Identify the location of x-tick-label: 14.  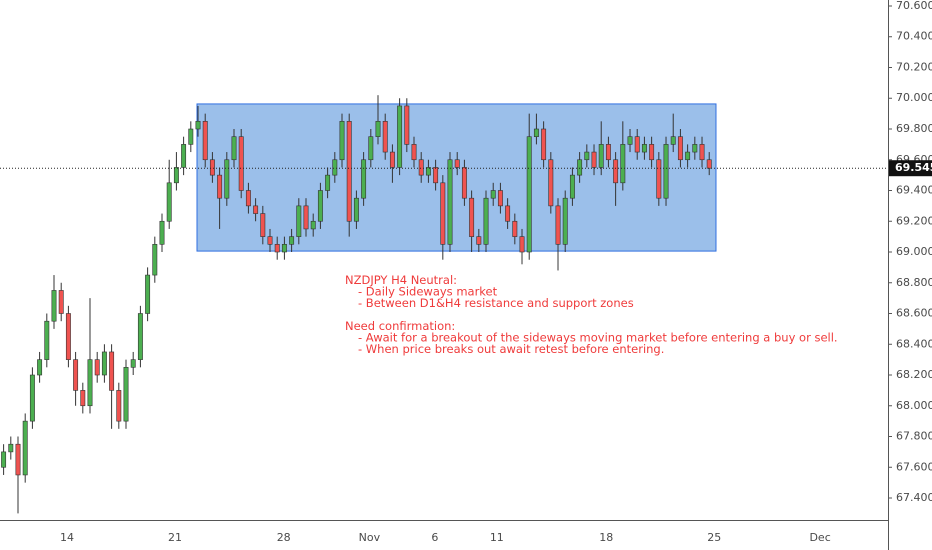
(67, 537).